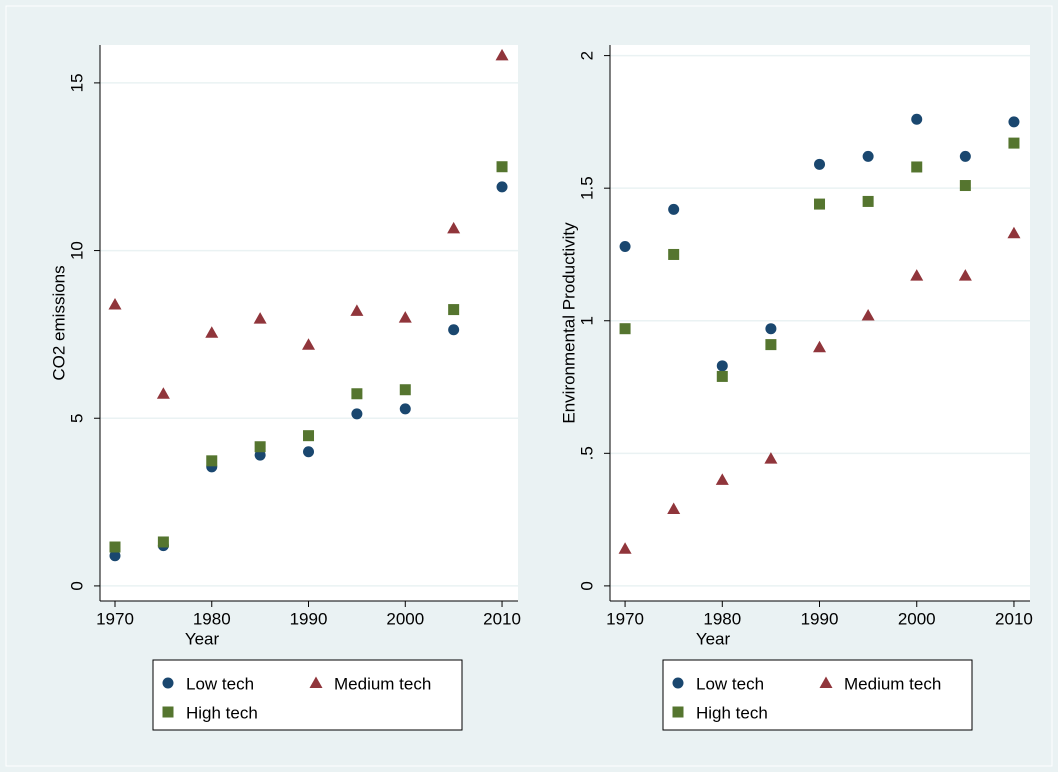 The width and height of the screenshot is (1058, 772). I want to click on y-tick-label: 10, so click(76, 250).